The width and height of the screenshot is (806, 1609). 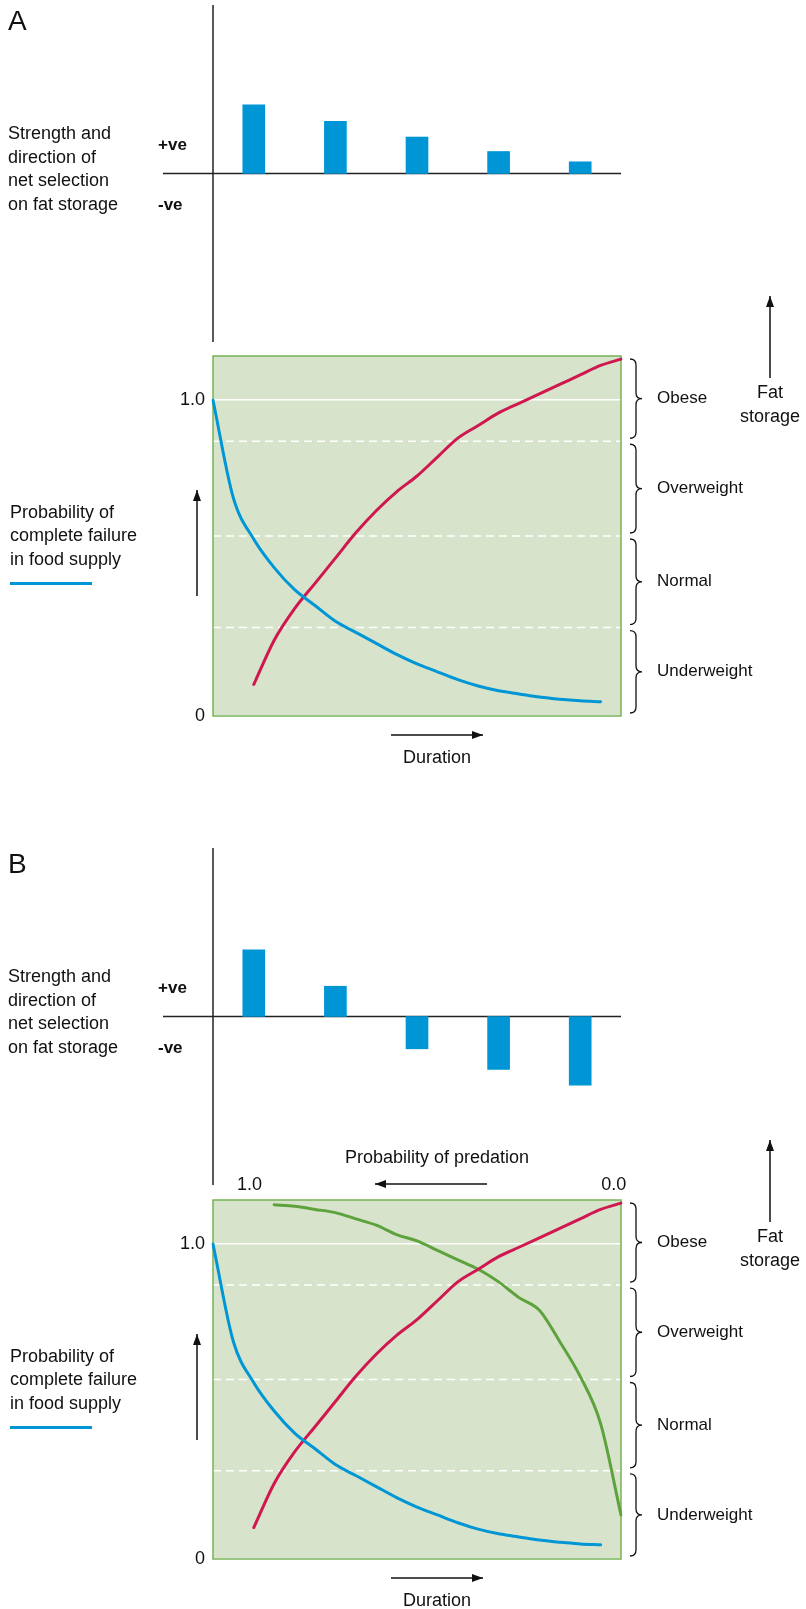 What do you see at coordinates (437, 1156) in the screenshot?
I see `x2-axis-title: Probability of predation` at bounding box center [437, 1156].